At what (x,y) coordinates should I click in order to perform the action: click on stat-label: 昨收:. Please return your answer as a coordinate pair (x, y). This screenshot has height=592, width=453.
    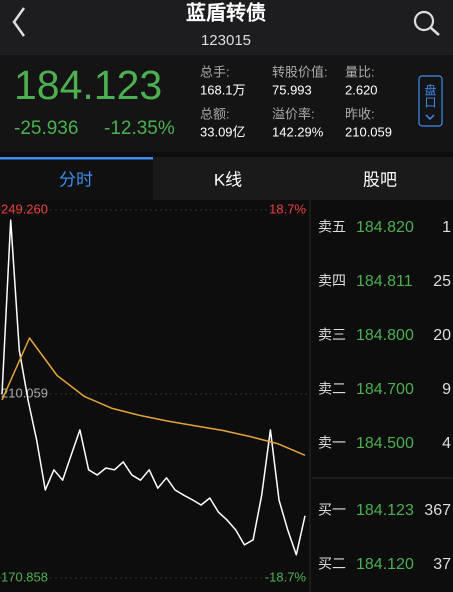
    Looking at the image, I should click on (360, 113).